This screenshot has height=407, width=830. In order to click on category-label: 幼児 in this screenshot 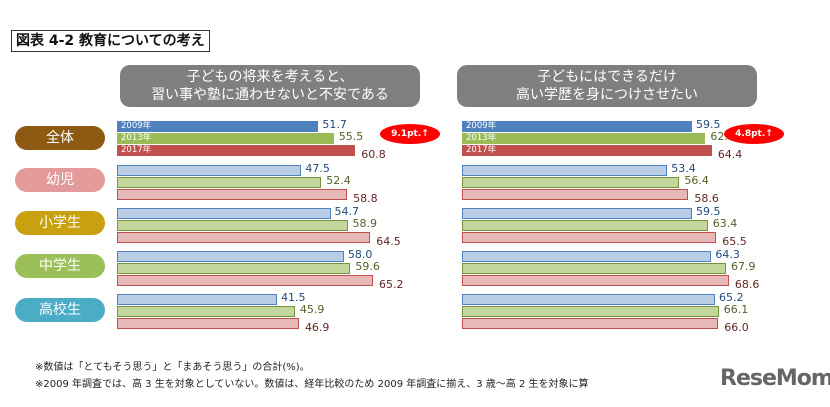, I will do `click(60, 180)`.